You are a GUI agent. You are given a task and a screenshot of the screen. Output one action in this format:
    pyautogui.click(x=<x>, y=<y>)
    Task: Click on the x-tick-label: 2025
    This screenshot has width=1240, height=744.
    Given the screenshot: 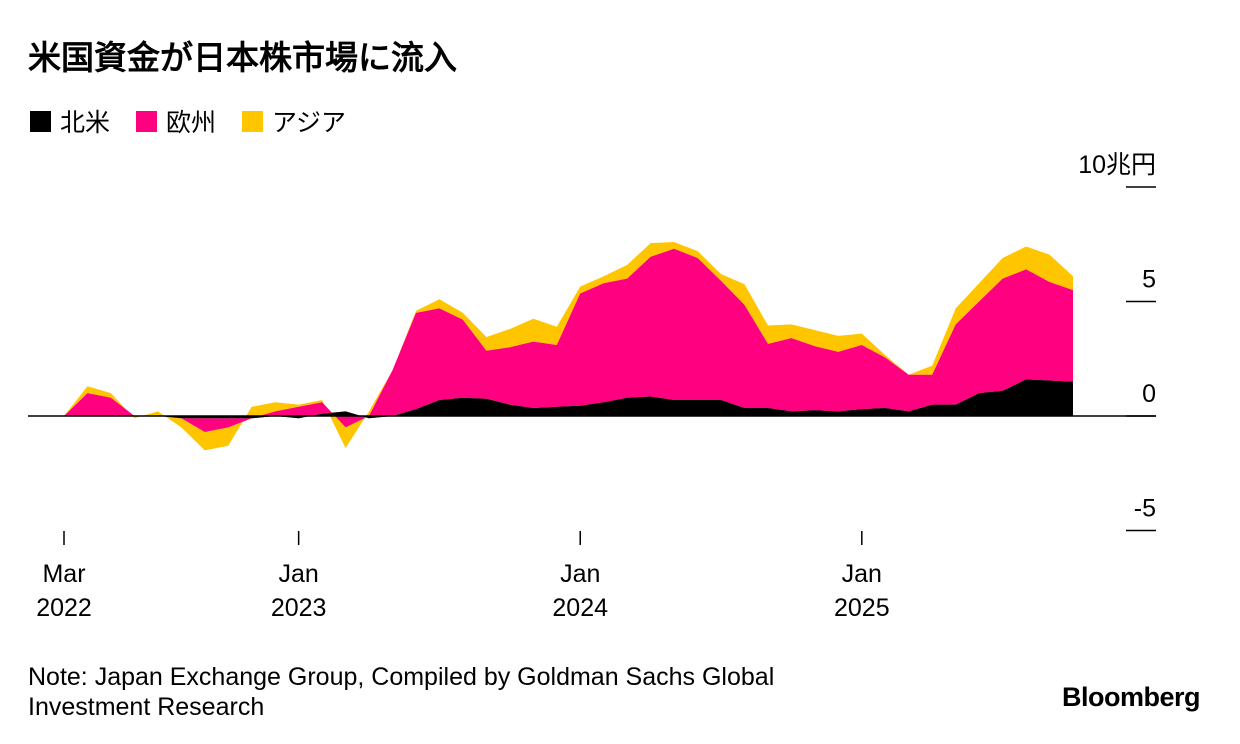 What is the action you would take?
    pyautogui.click(x=862, y=608)
    